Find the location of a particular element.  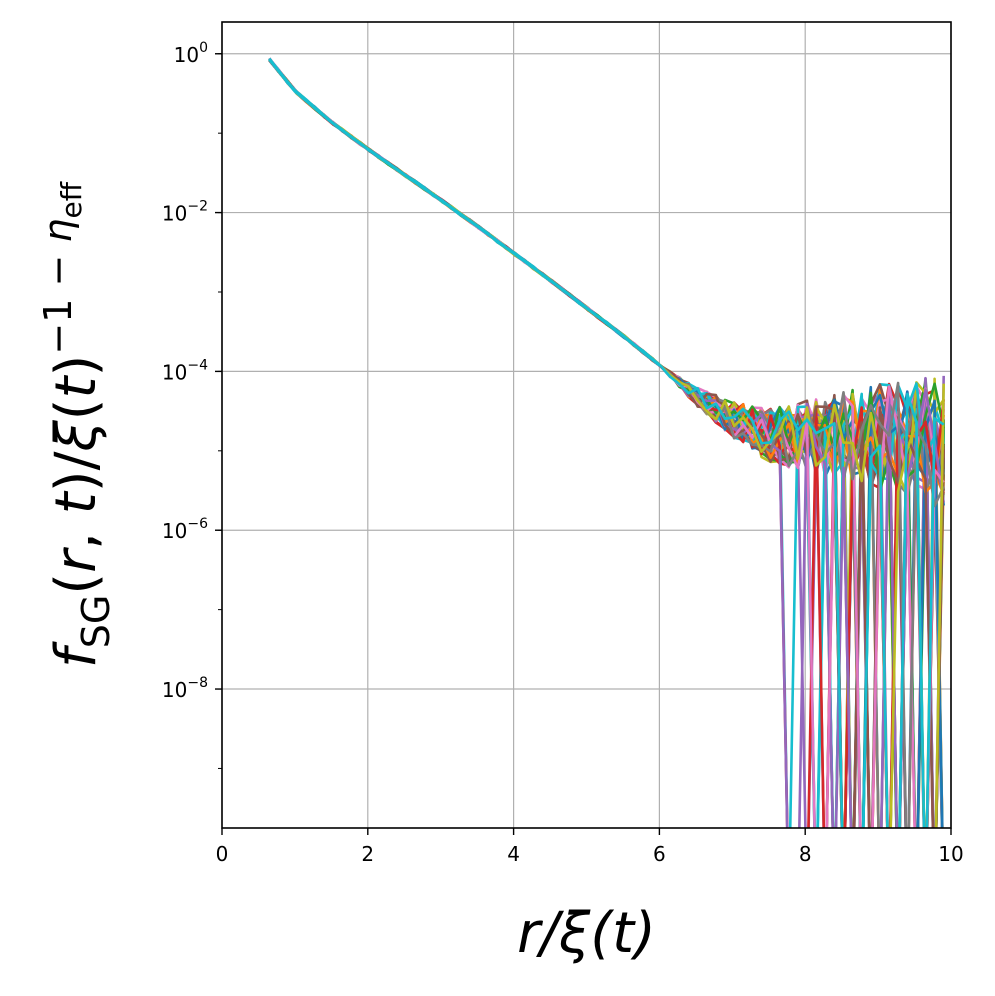

y-tick-label: 10⁻² is located at coordinates (185, 212).